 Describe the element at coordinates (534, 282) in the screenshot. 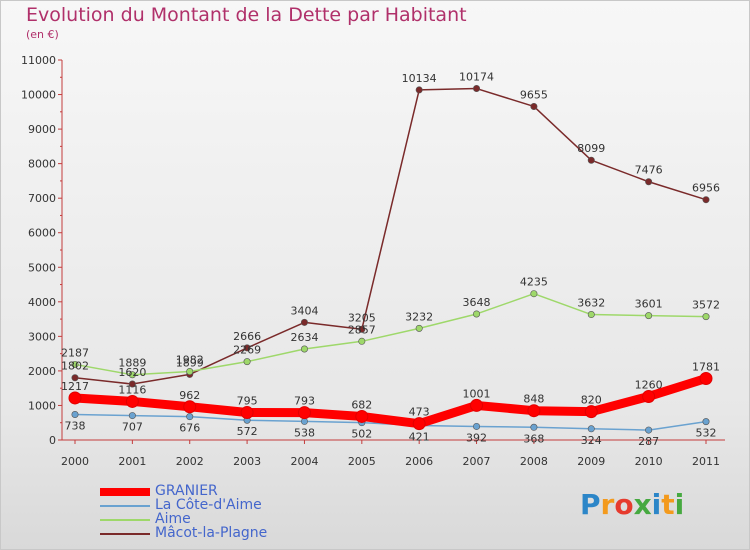

I see `data-label: 4235` at that location.